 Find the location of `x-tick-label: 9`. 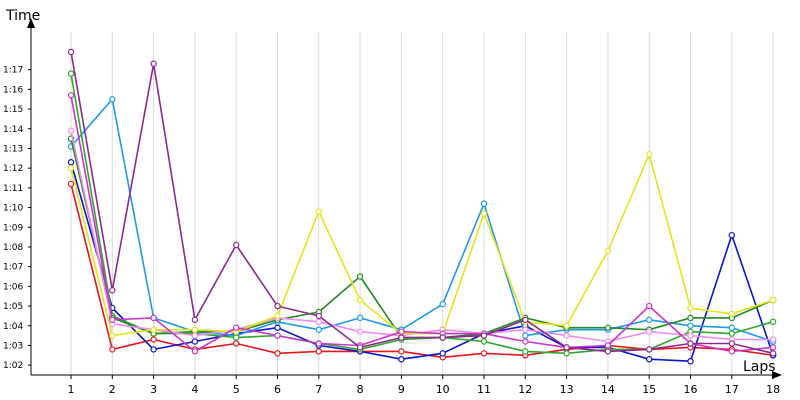

x-tick-label: 9 is located at coordinates (401, 389).